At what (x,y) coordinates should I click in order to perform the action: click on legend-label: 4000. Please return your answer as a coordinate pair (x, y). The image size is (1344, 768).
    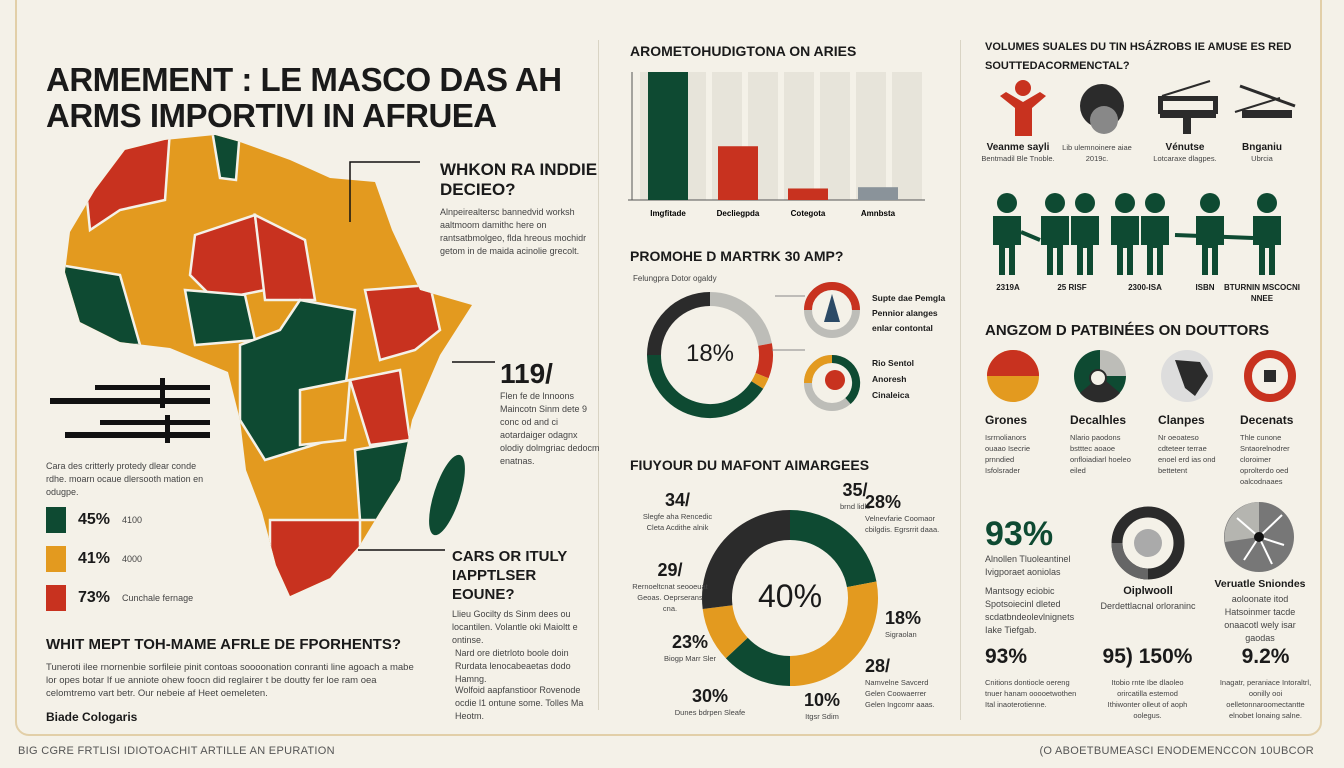
    Looking at the image, I should click on (132, 558).